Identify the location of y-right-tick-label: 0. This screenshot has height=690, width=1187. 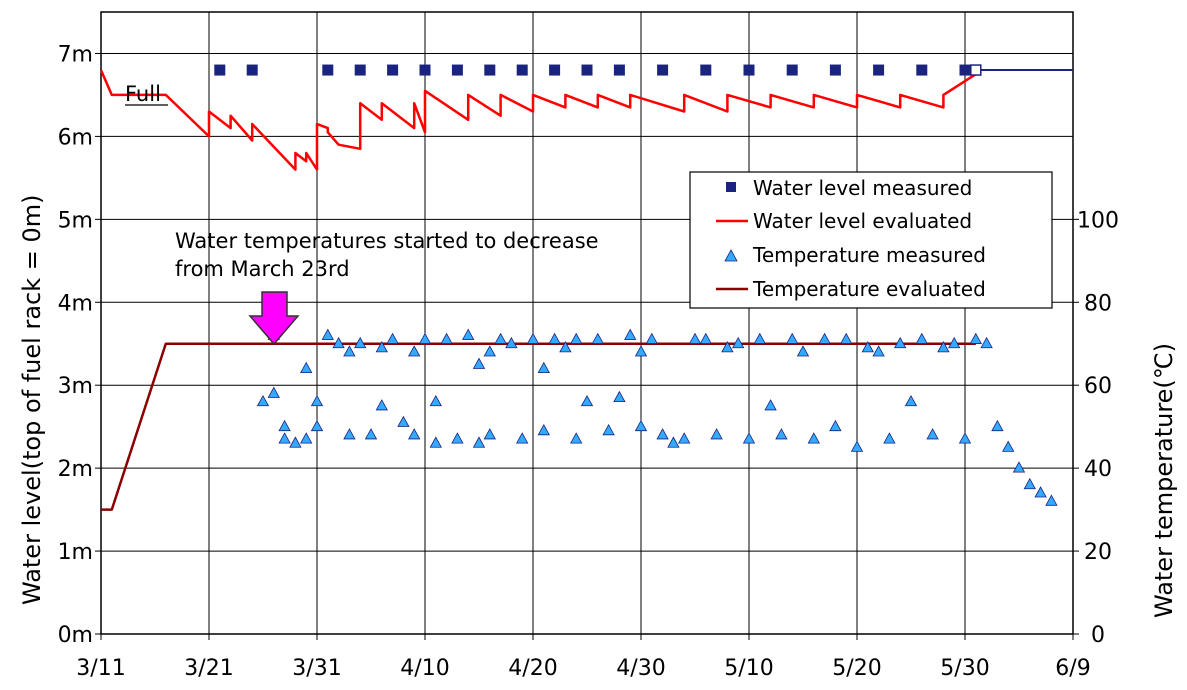
(1098, 635).